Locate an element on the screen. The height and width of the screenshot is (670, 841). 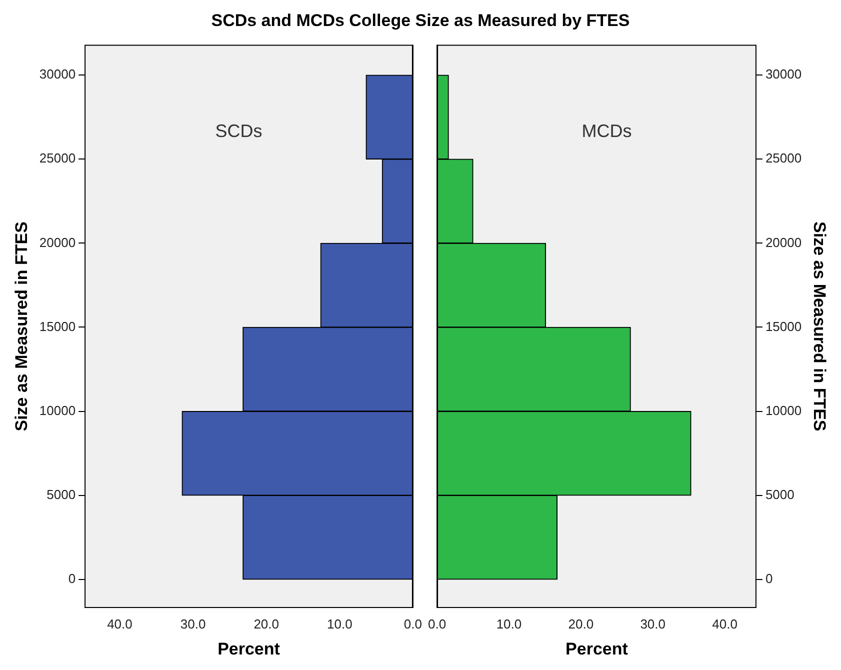
text: SCDs is located at coordinates (238, 131).